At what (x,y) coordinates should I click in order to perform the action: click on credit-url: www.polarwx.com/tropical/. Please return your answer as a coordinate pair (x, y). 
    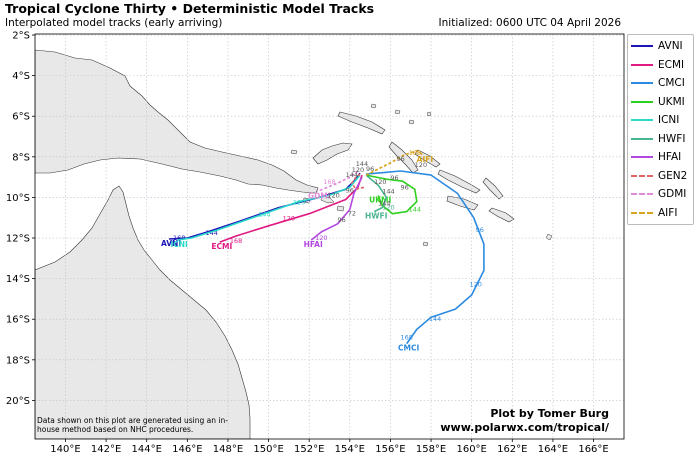
    Looking at the image, I should click on (524, 427).